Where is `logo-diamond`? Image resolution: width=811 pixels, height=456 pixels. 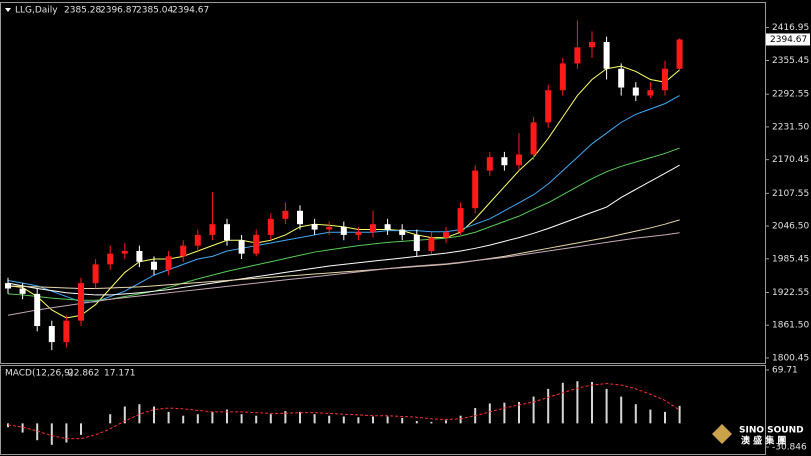
logo-diamond is located at coordinates (722, 434).